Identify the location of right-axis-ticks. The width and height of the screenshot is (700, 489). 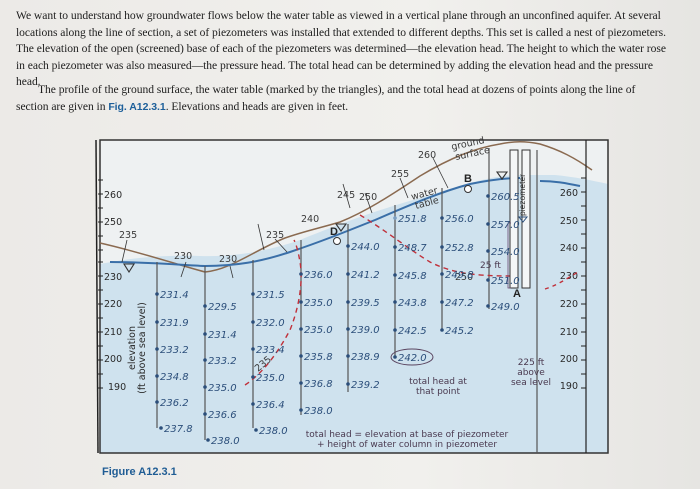
(583, 283).